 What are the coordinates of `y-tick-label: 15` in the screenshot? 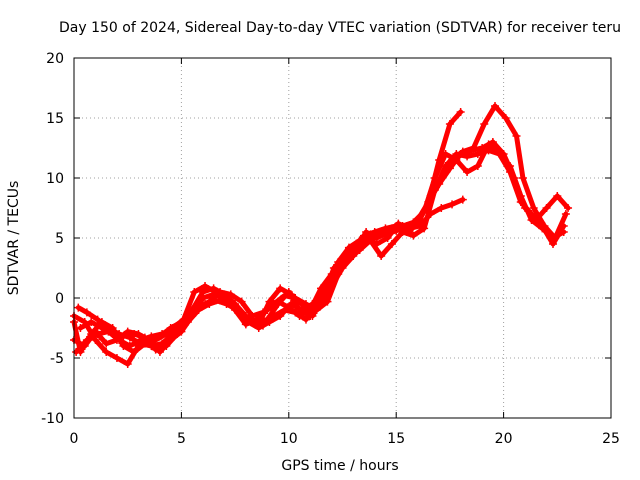 It's located at (55, 119).